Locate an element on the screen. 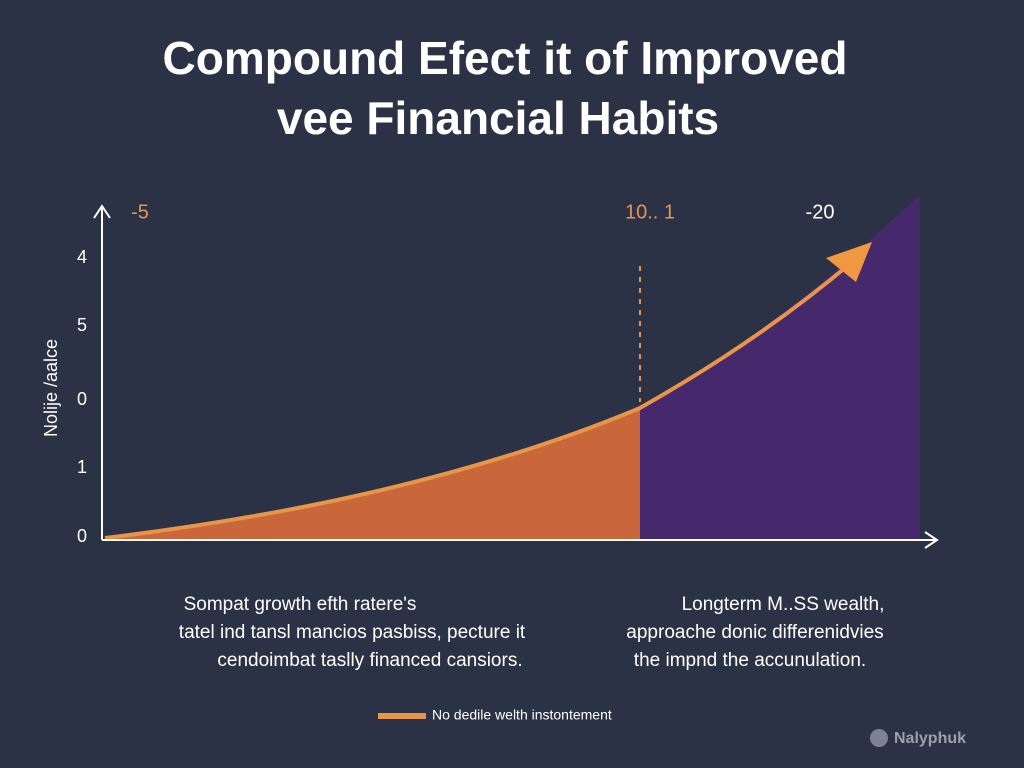  orange-area is located at coordinates (372, 474).